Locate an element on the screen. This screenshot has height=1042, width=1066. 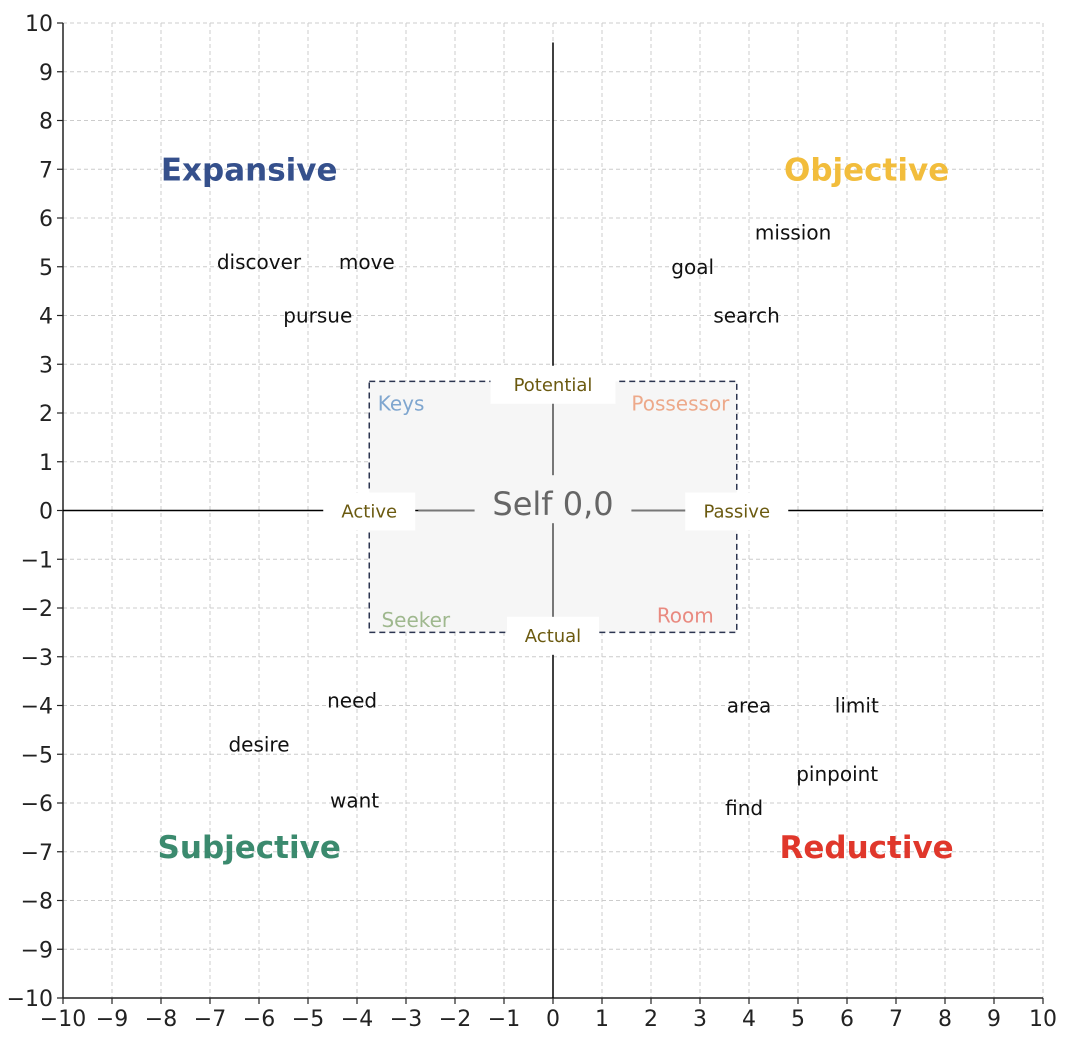
x-tick-label: −2 is located at coordinates (455, 1019).